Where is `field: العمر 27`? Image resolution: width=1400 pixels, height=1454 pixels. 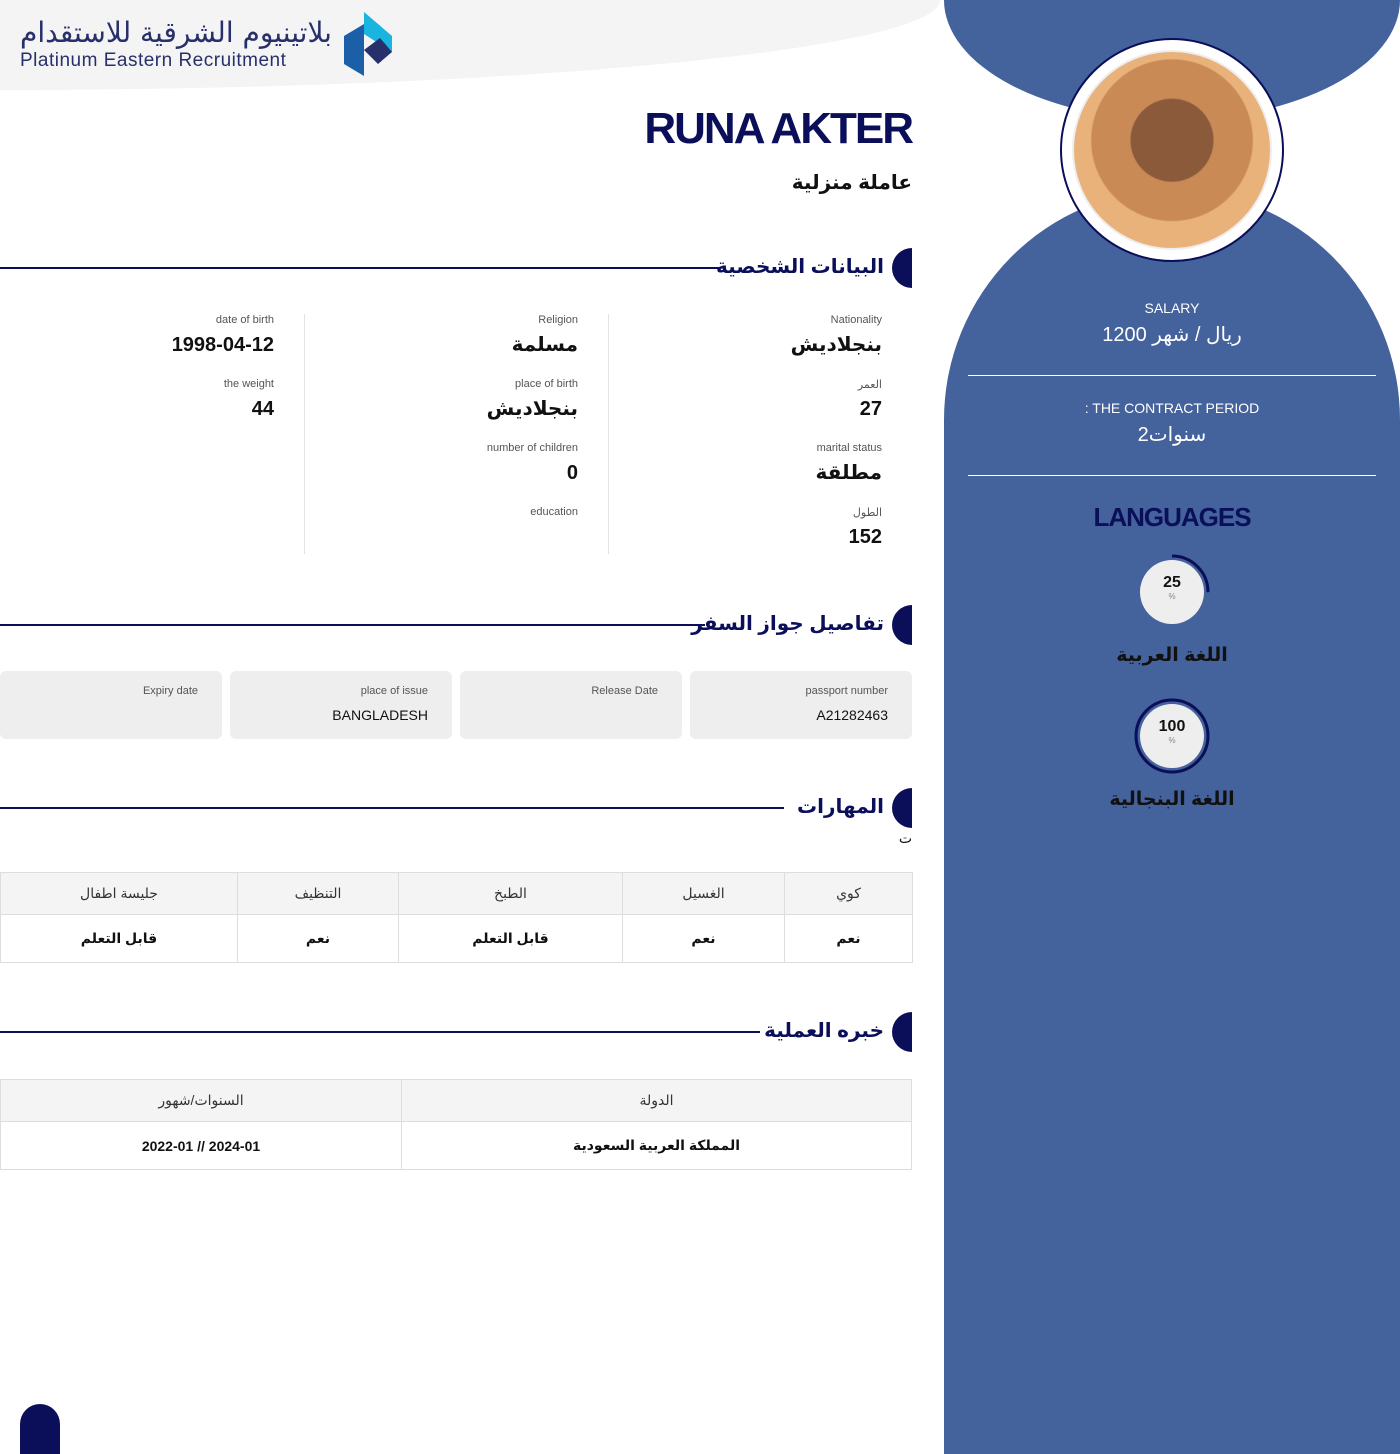
field: العمر 27 is located at coordinates (746, 403).